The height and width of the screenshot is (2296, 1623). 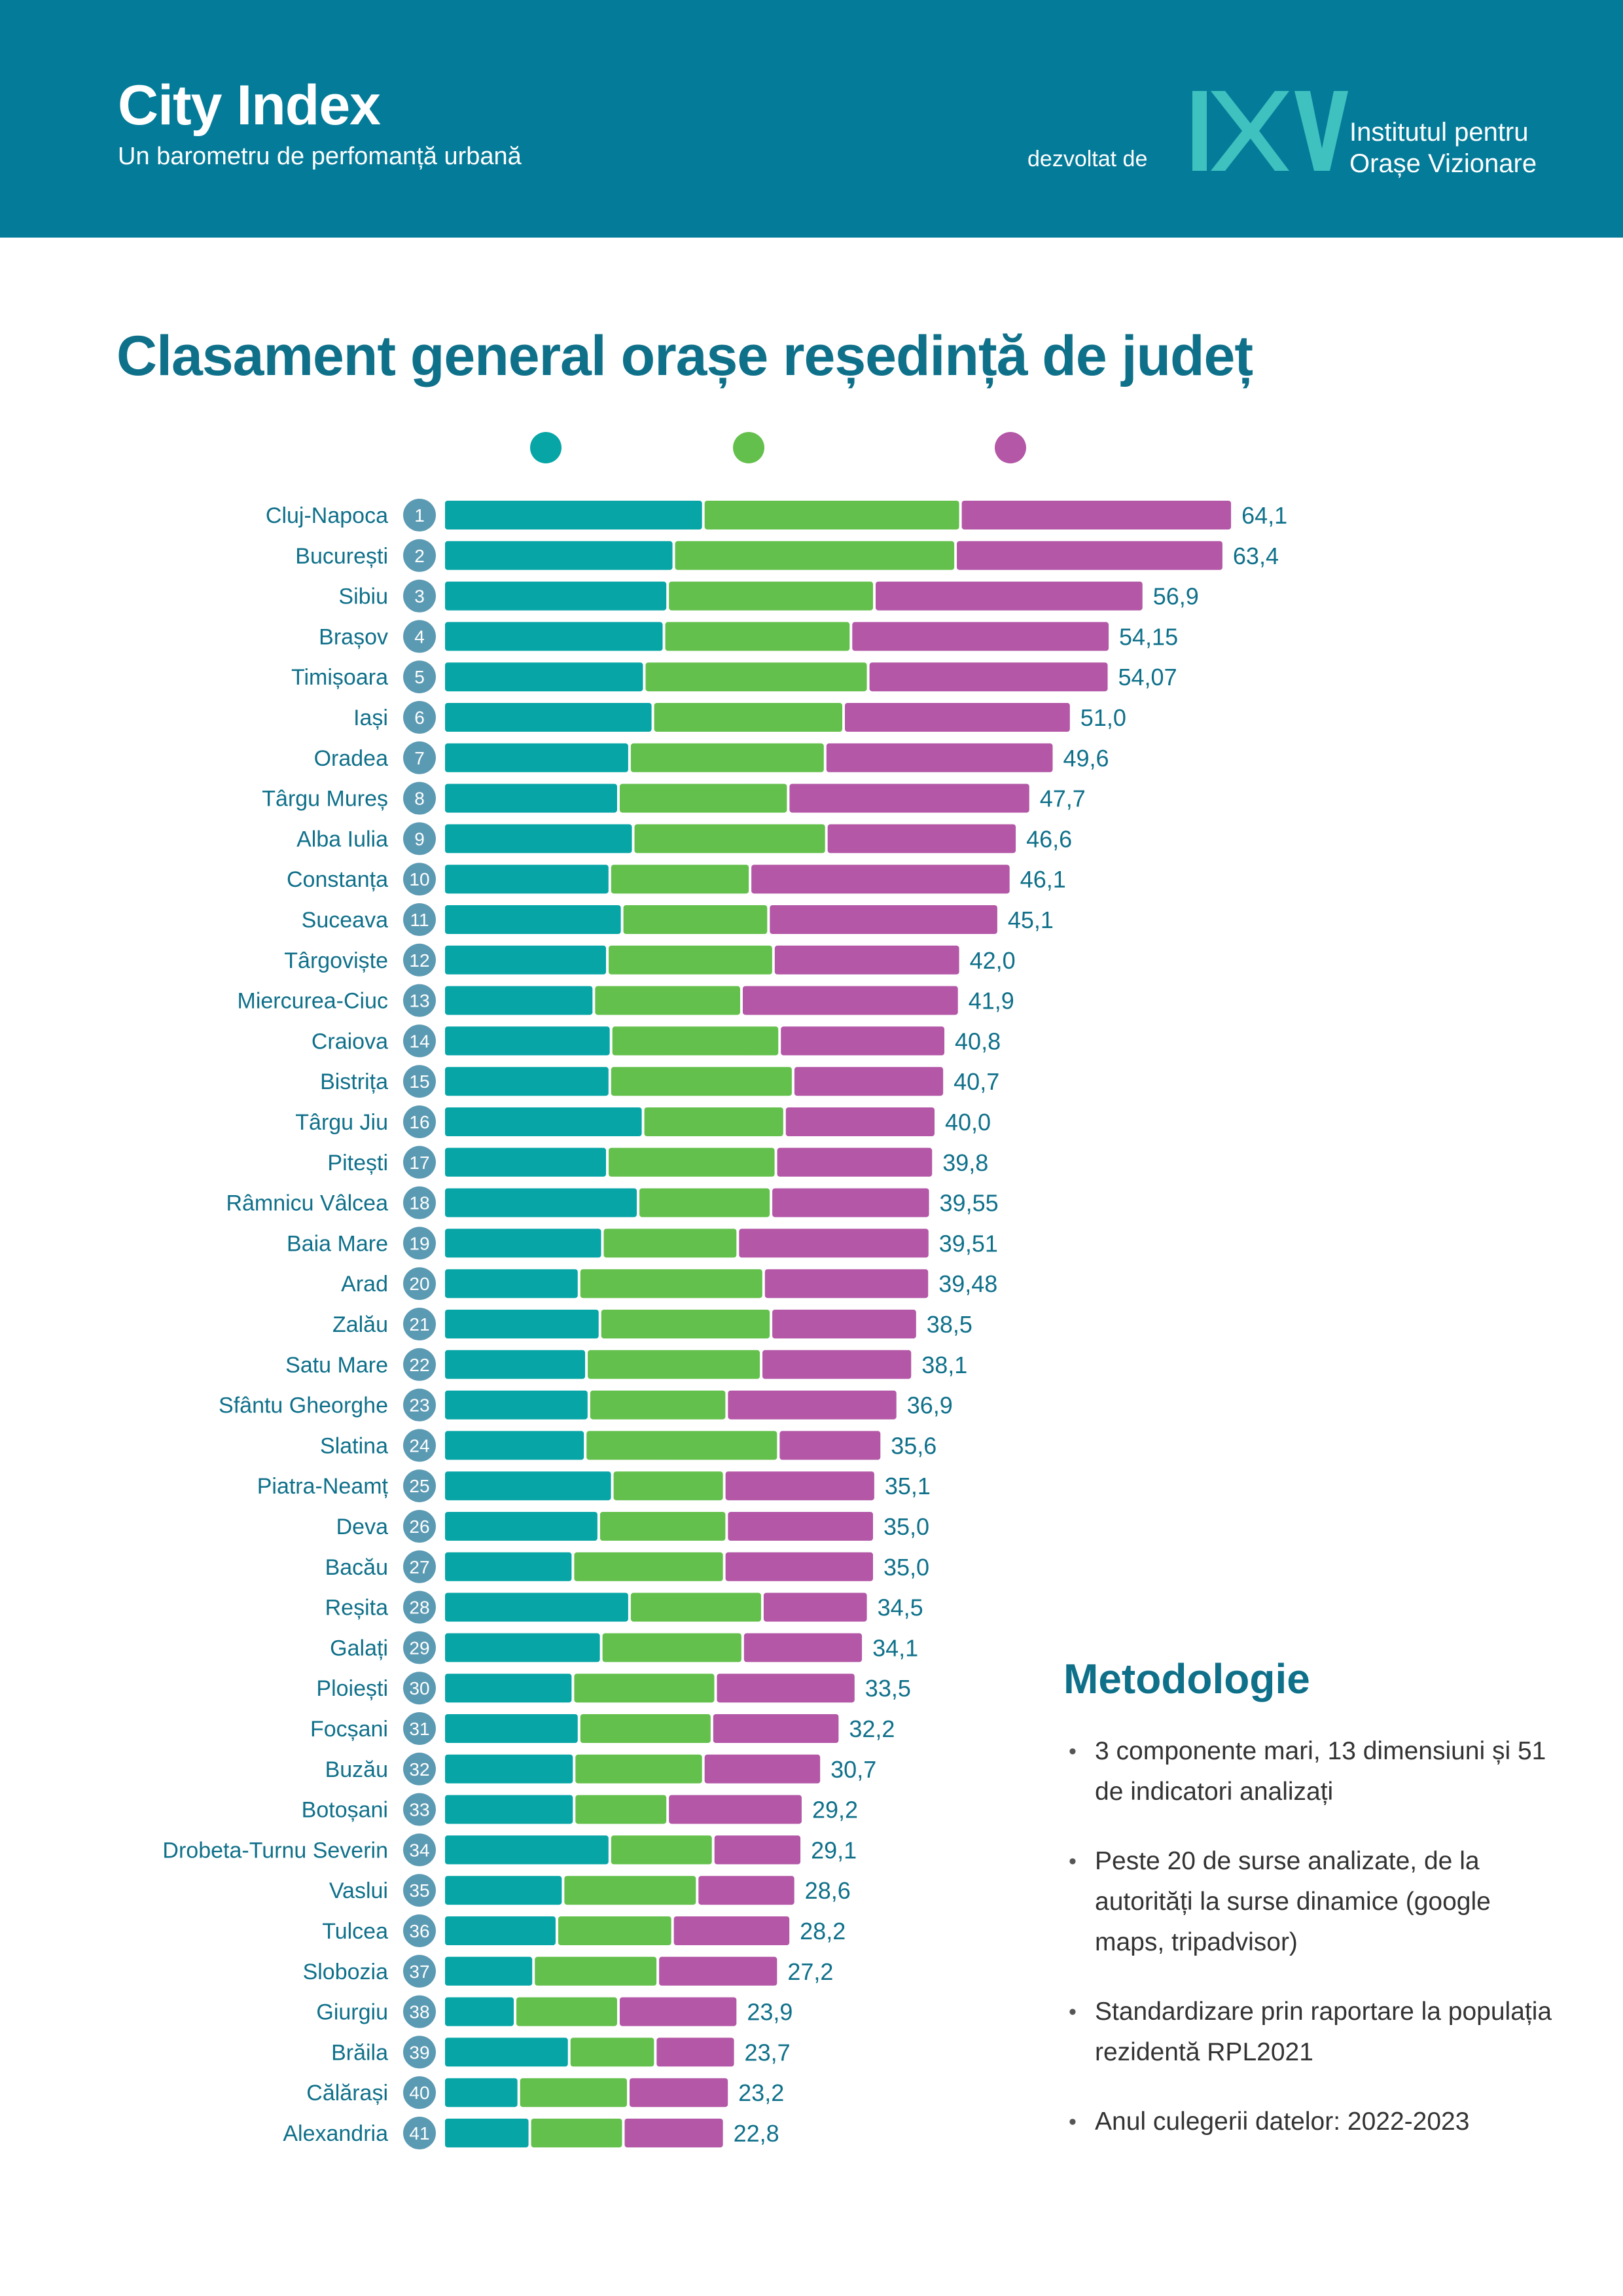 What do you see at coordinates (346, 1972) in the screenshot?
I see `city-label: Slobozia` at bounding box center [346, 1972].